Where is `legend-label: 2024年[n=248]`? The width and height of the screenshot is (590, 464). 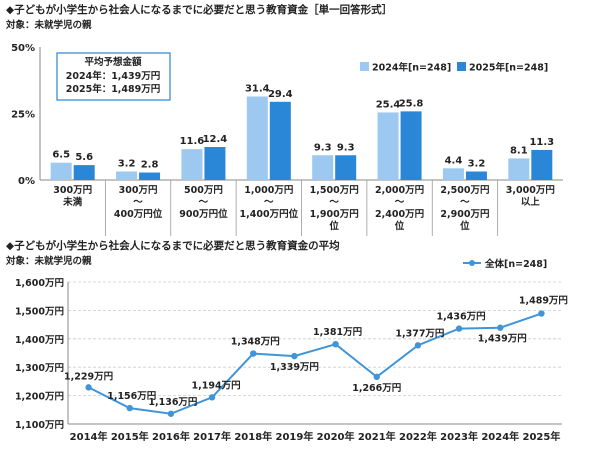
legend-label: 2024年[n=248] is located at coordinates (411, 68).